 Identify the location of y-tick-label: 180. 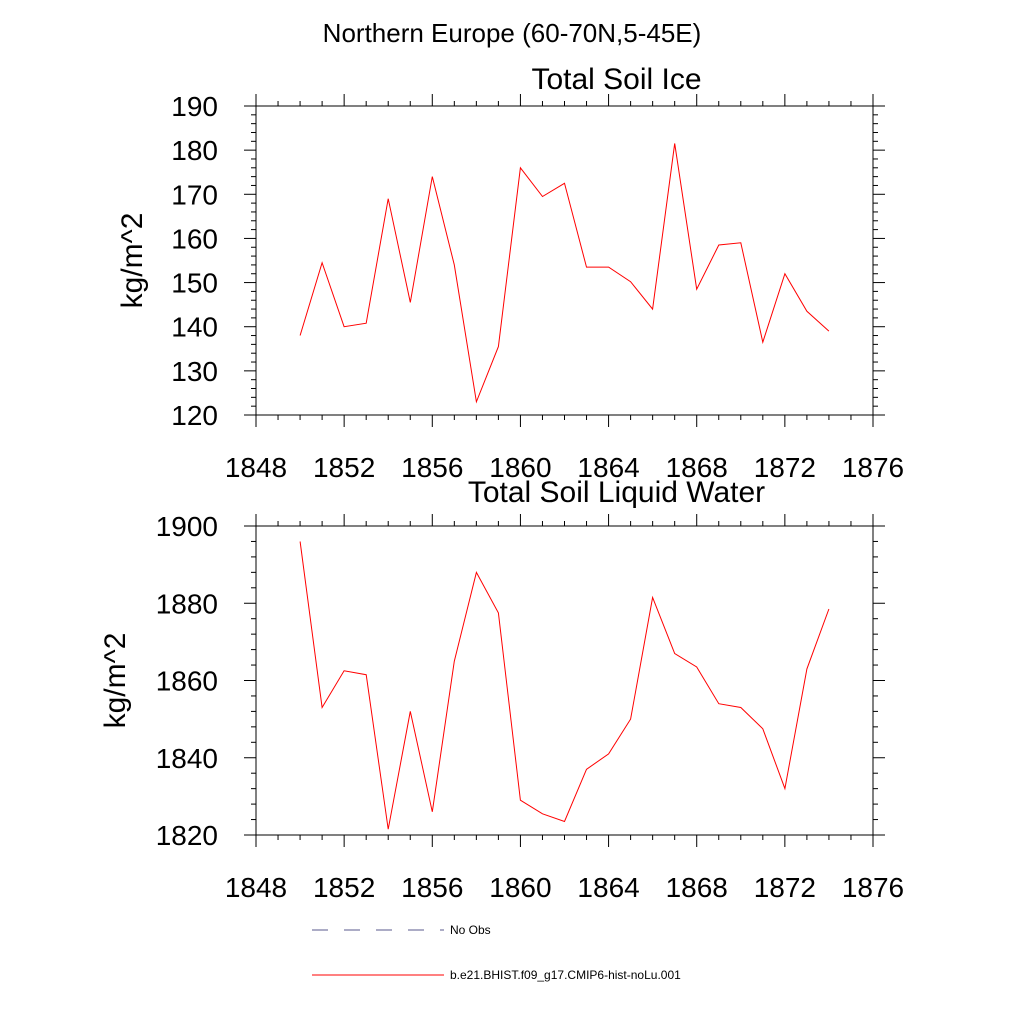
(194, 150).